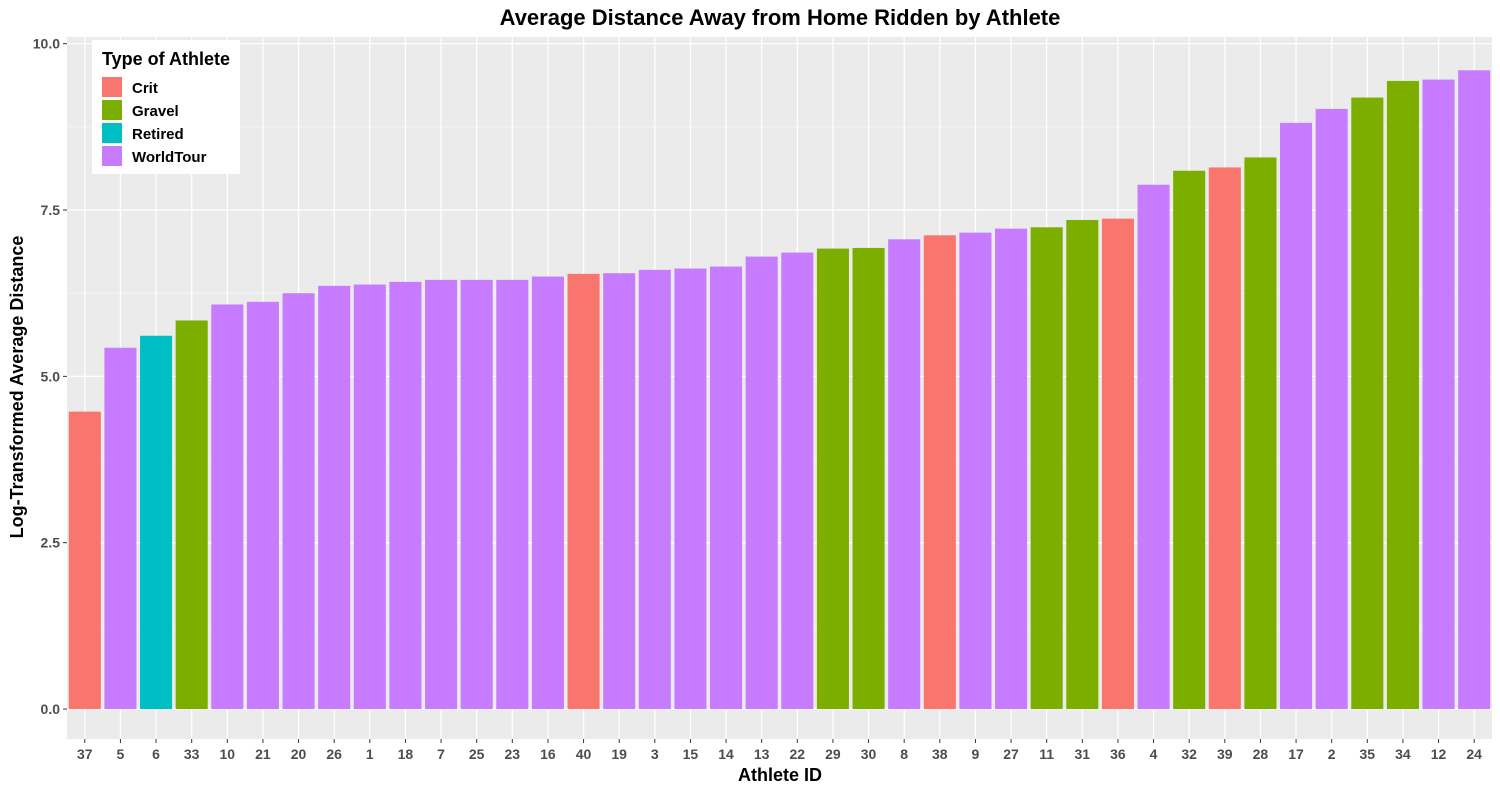 The height and width of the screenshot is (792, 1500). I want to click on x-tick-label: 14, so click(726, 754).